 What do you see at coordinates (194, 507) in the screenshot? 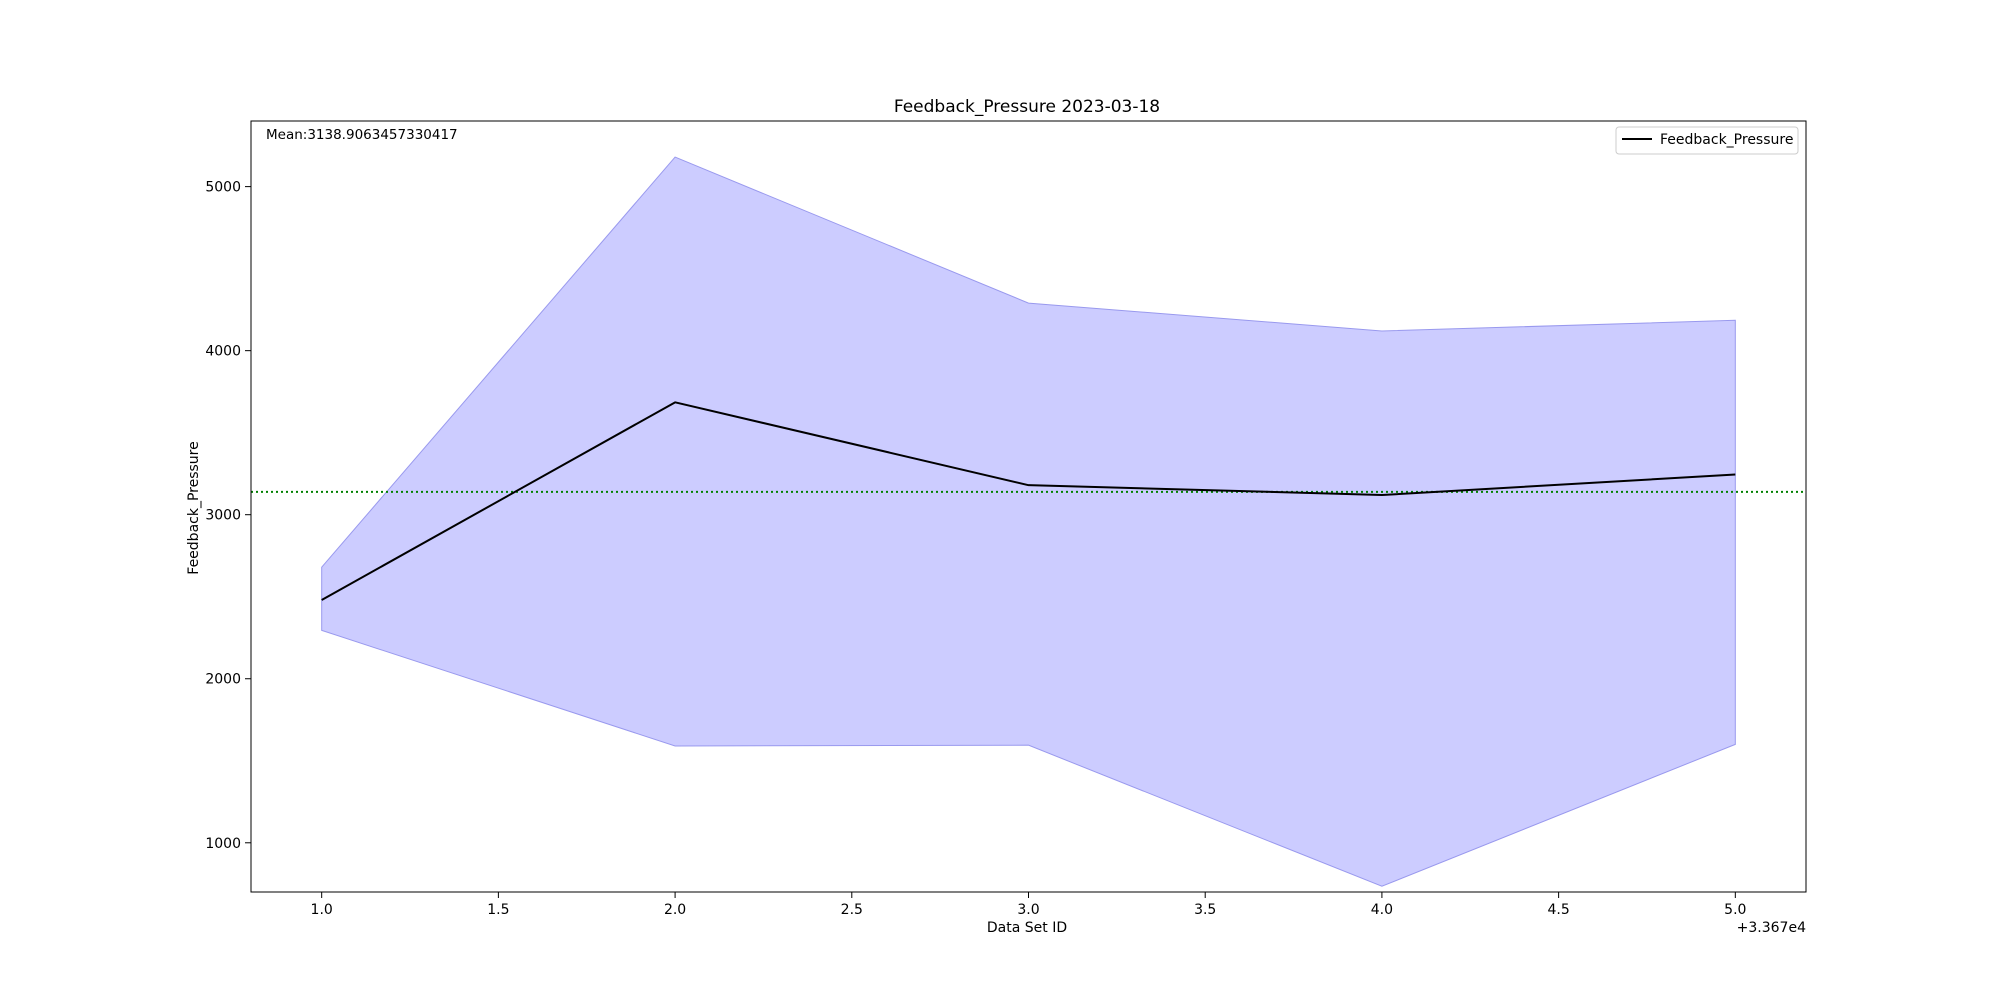
I see `y-axis-label: Feedback_Pressure` at bounding box center [194, 507].